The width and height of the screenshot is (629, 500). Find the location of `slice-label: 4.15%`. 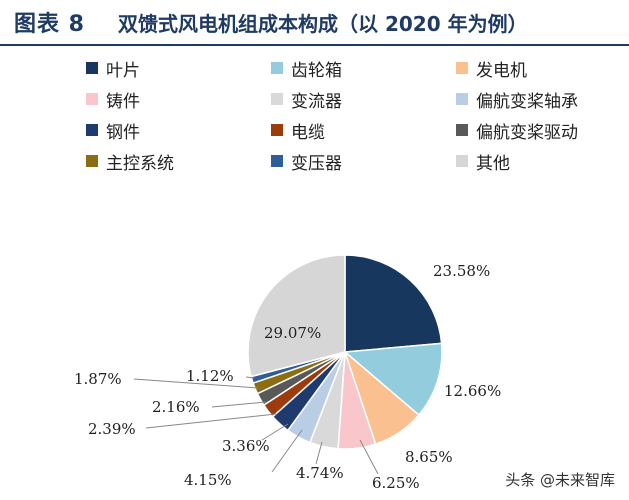

slice-label: 4.15% is located at coordinates (208, 480).